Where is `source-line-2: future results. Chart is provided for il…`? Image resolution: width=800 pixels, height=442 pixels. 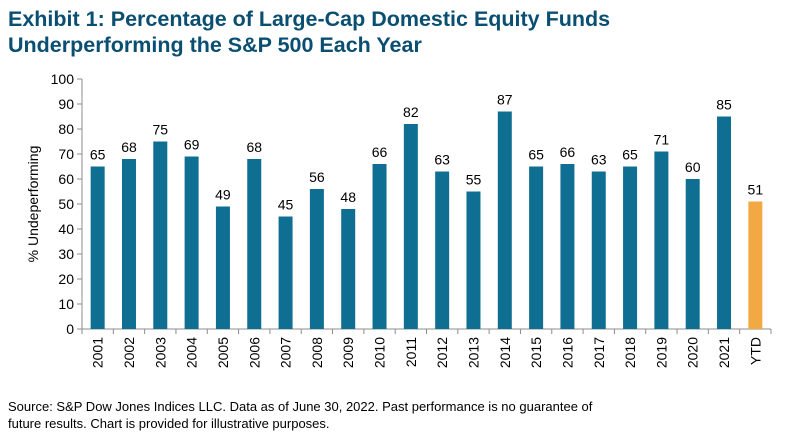
source-line-2: future results. Chart is provided for il… is located at coordinates (169, 423).